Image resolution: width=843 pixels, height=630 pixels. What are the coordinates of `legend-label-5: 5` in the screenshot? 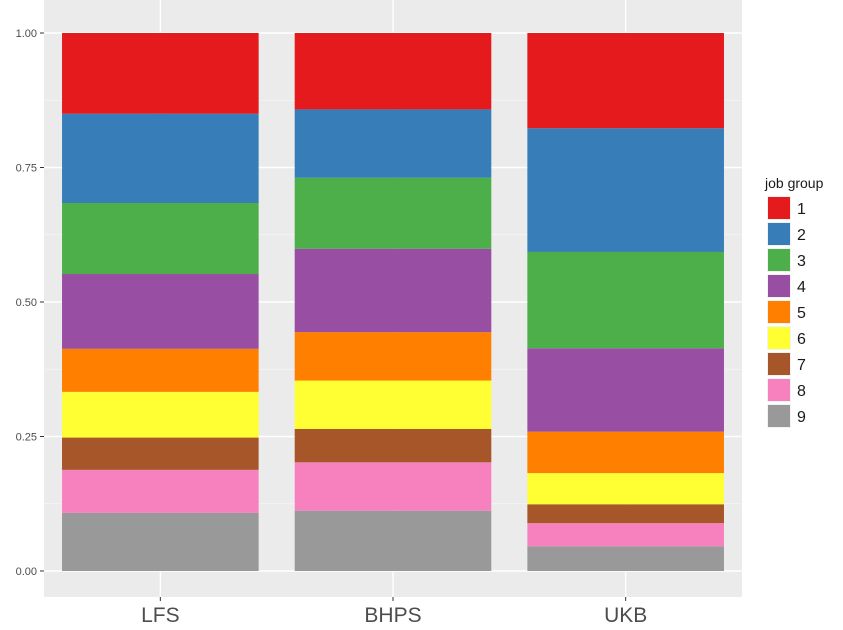 It's located at (801, 313).